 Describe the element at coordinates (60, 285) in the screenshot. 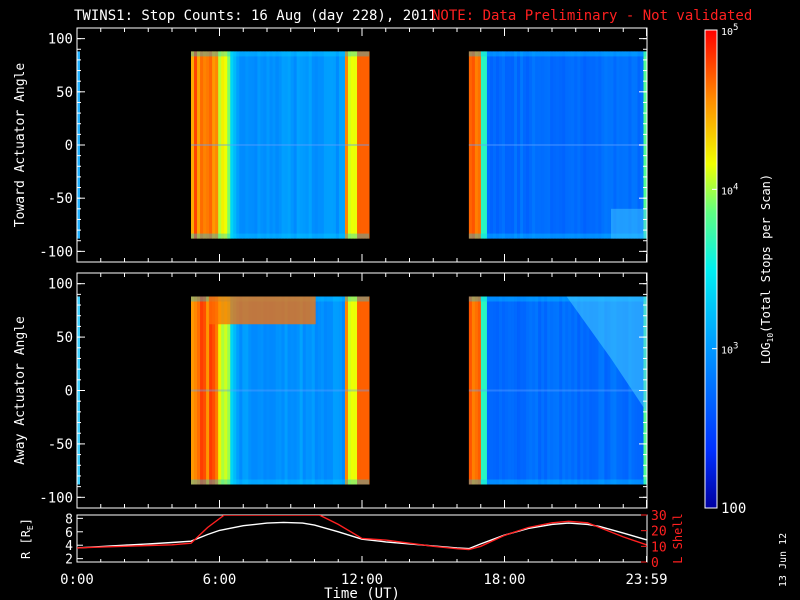

I see `y-tick-label: 100` at that location.